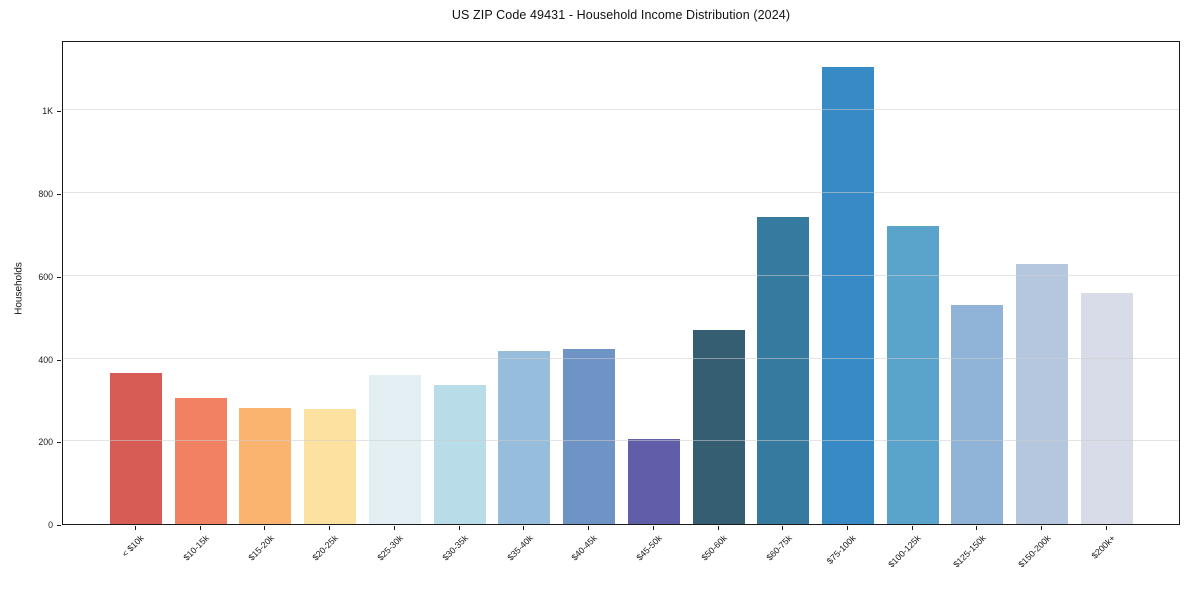 The width and height of the screenshot is (1189, 590). I want to click on y-tick-label: 1K, so click(47, 111).